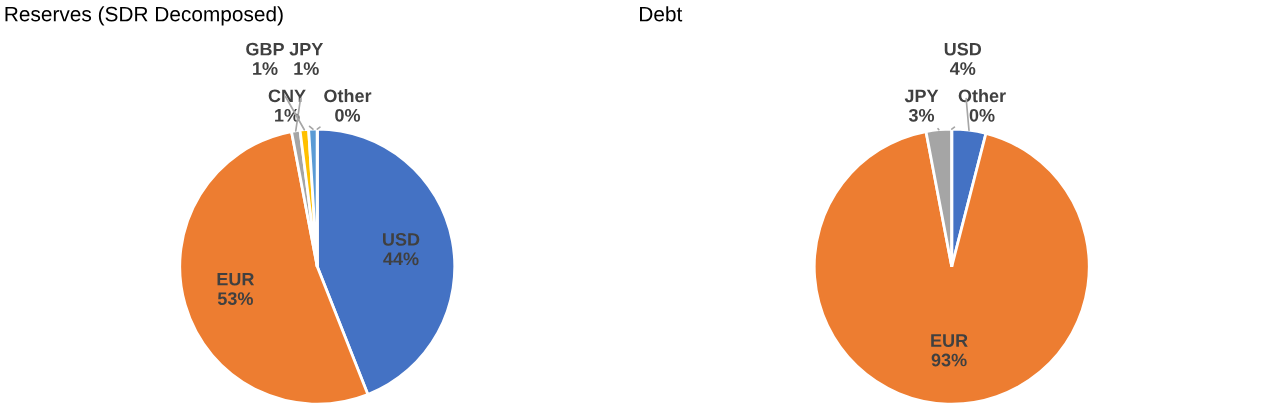 The width and height of the screenshot is (1269, 411). Describe the element at coordinates (661, 14) in the screenshot. I see `chart-title: Debt` at that location.